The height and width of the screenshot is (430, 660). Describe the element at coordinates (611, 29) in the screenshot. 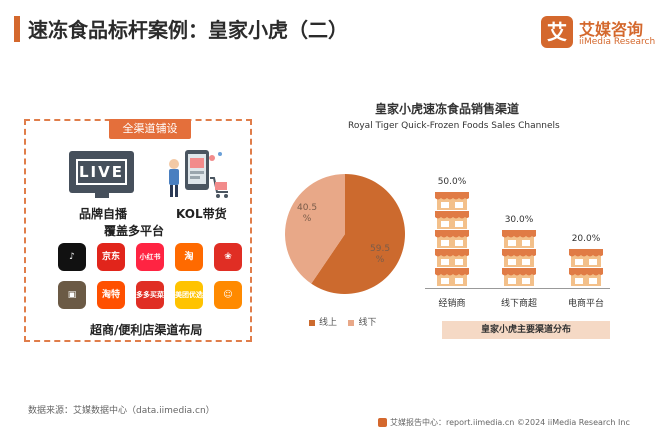

I see `logo-name-cn: 艾媒咨询` at that location.